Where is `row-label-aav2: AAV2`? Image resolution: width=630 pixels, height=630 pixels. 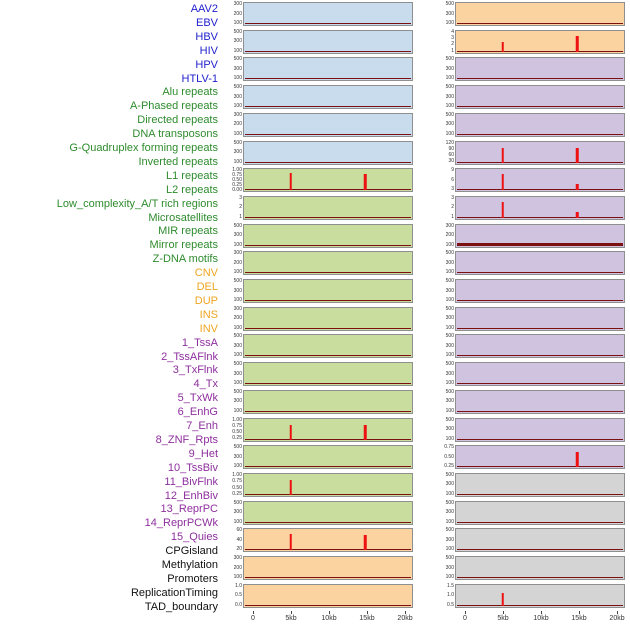
row-label-aav2: AAV2 is located at coordinates (204, 9).